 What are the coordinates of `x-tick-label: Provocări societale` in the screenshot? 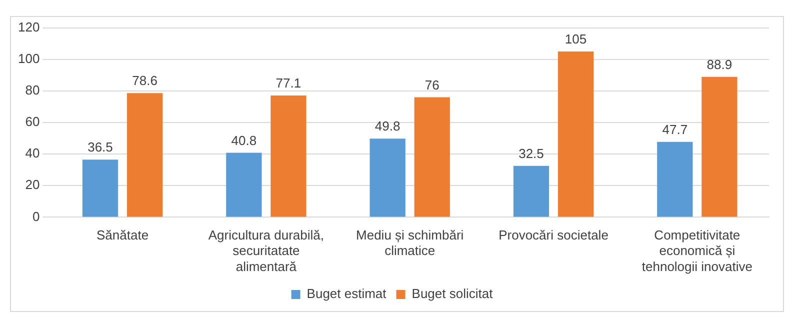 It's located at (553, 235).